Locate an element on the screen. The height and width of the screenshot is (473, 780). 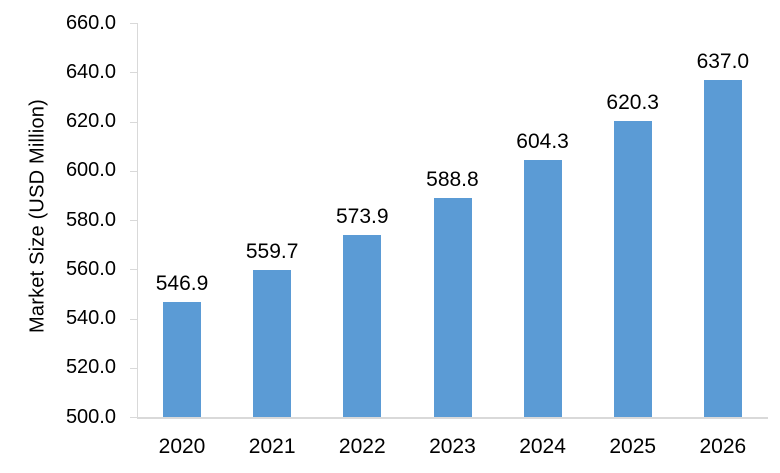
bar-value-label: 546.9 is located at coordinates (182, 283).